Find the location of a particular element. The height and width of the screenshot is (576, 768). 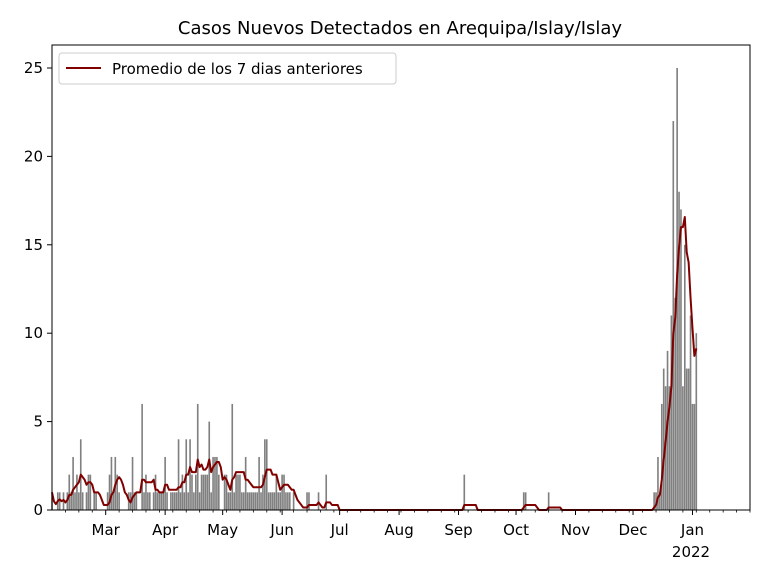

y-tick-label: 0 is located at coordinates (38, 510).